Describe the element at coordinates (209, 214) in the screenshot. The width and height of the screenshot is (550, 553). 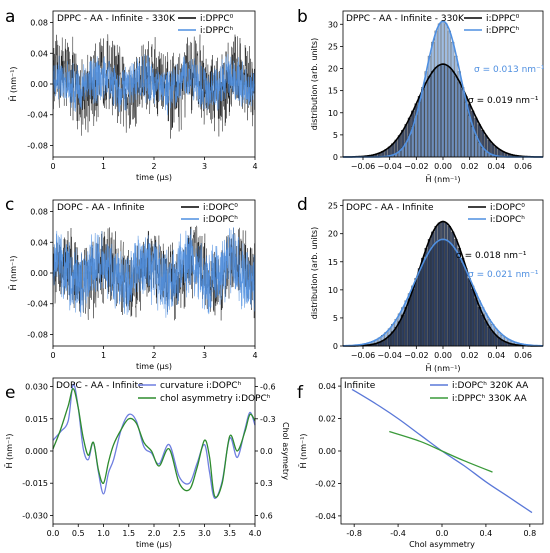
I see `panel-c-legend: i:DOPC⁰ i:DOPCʰ` at that location.